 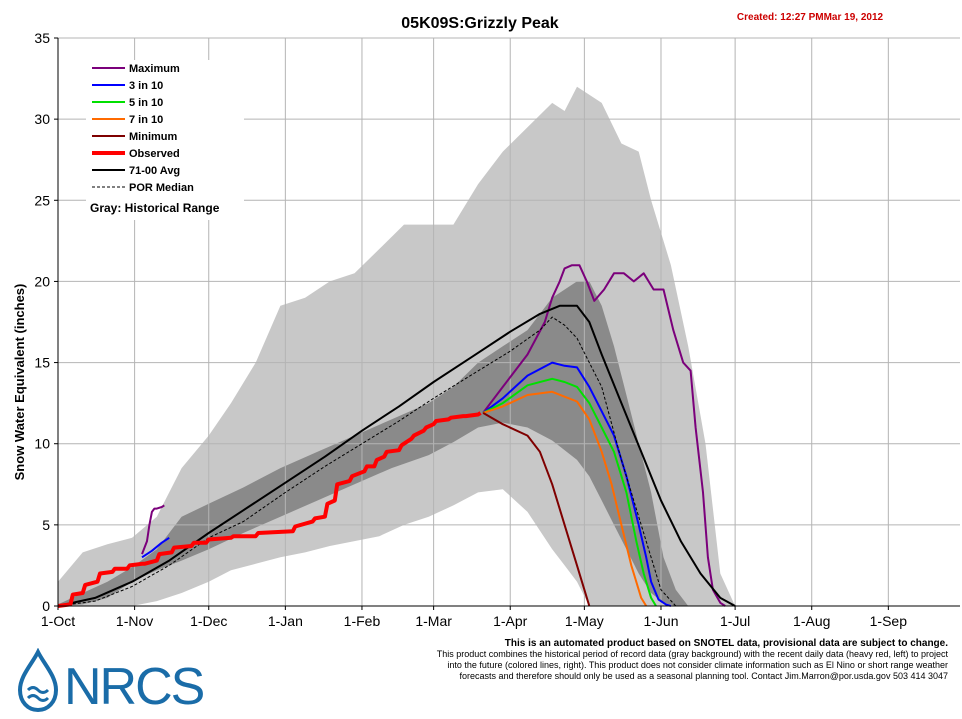 What do you see at coordinates (285, 621) in the screenshot?
I see `x-tick-label: 1-Jan` at bounding box center [285, 621].